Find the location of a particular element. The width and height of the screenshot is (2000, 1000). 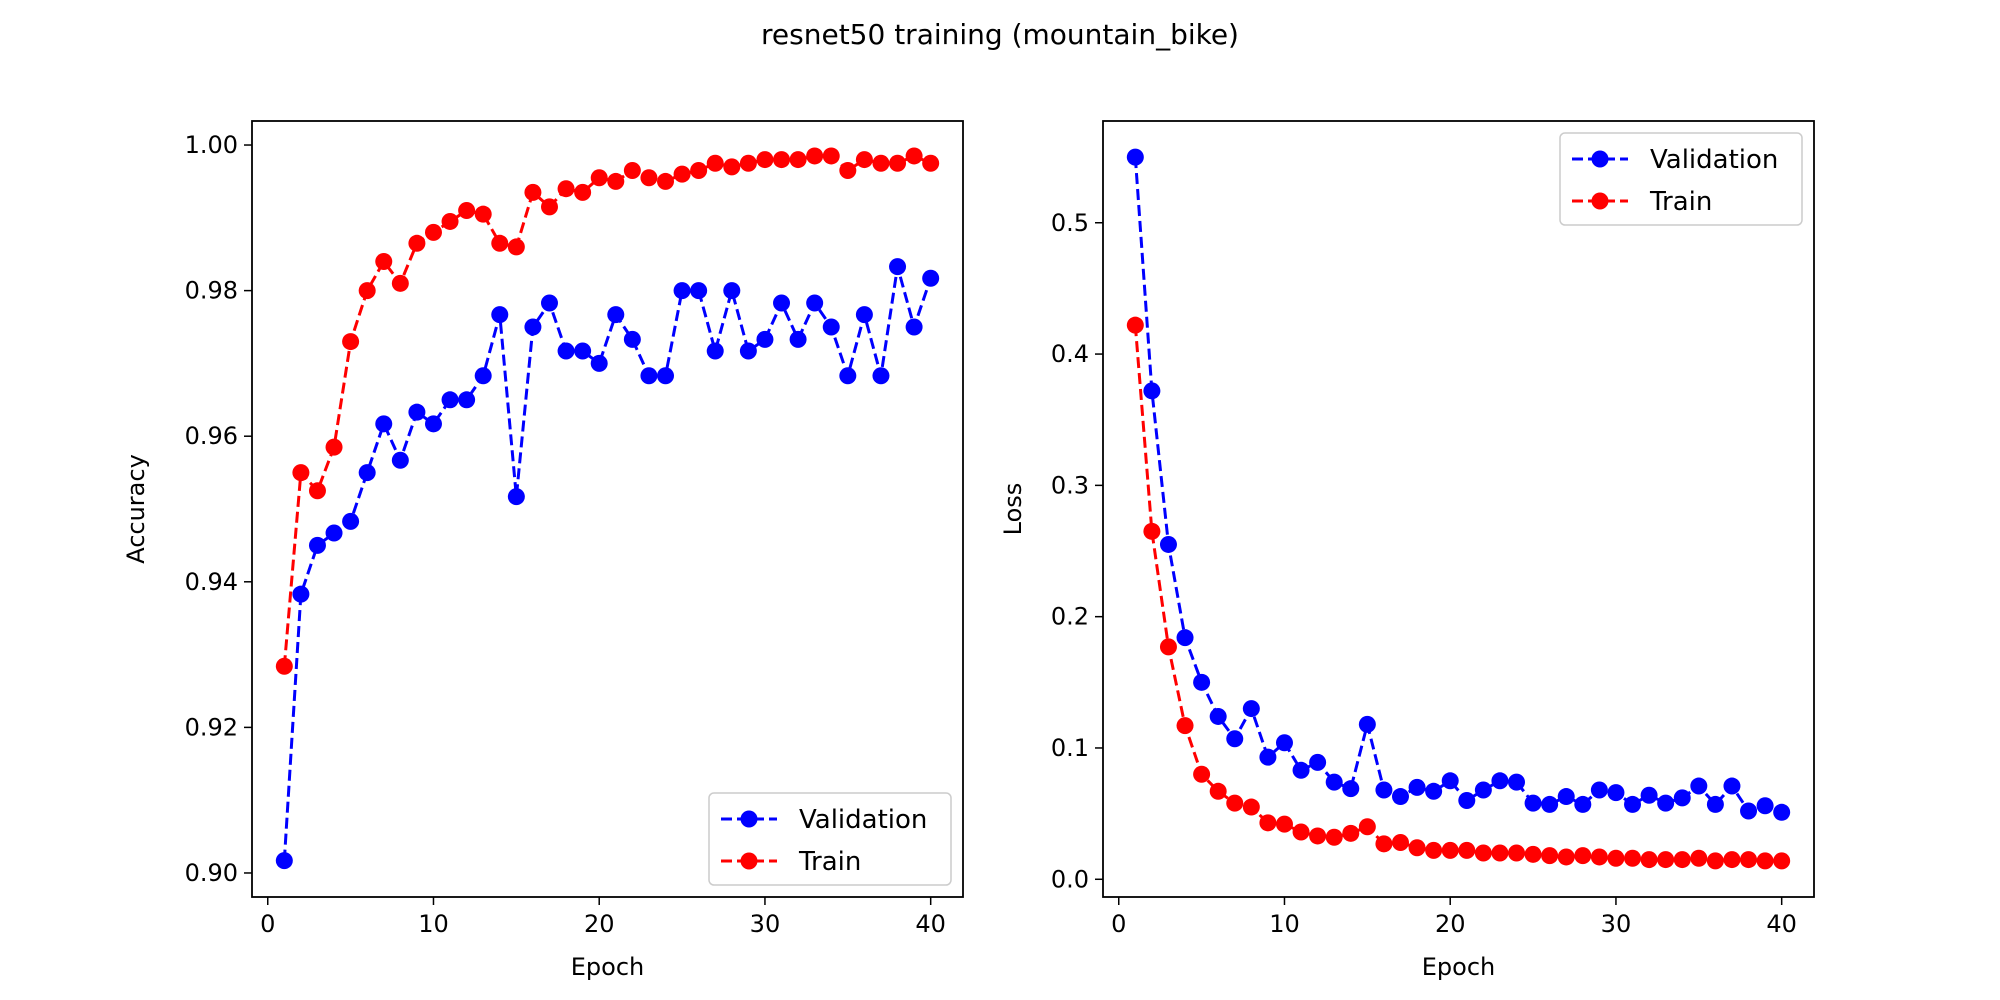

legend: Validation Train is located at coordinates (830, 839).